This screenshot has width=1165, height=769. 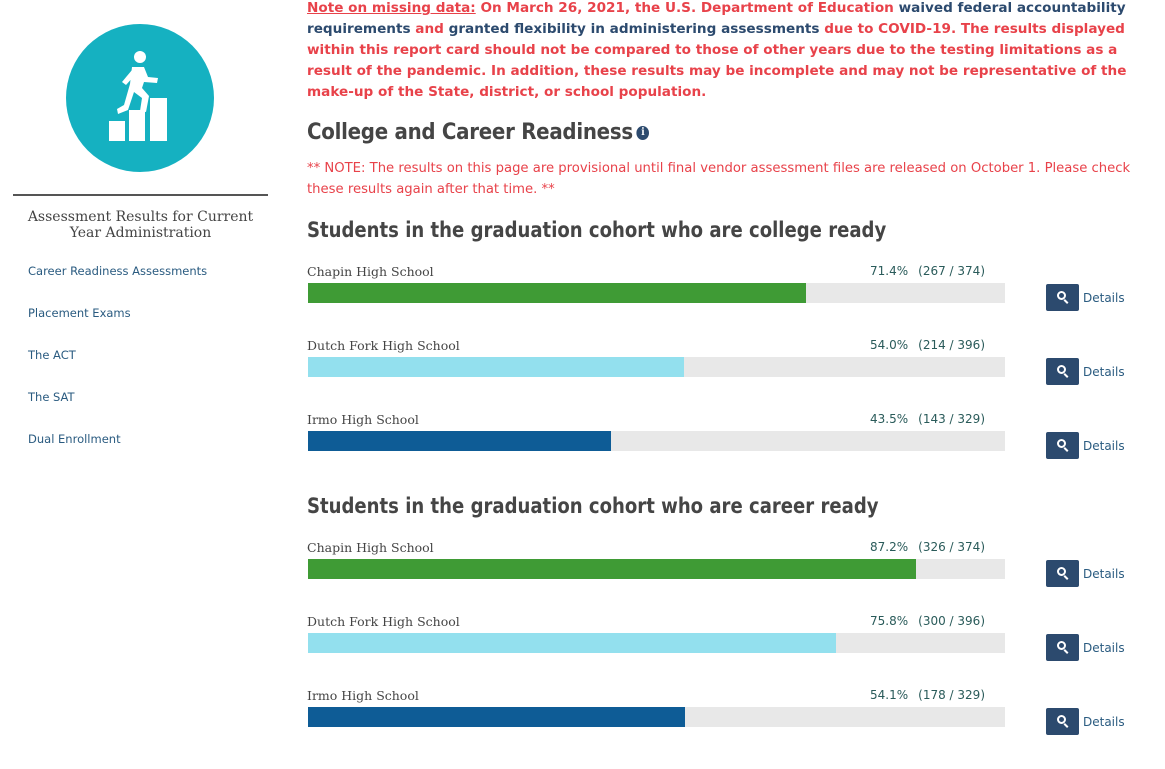 What do you see at coordinates (951, 271) in the screenshot?
I see `count-value: (267 / 374)` at bounding box center [951, 271].